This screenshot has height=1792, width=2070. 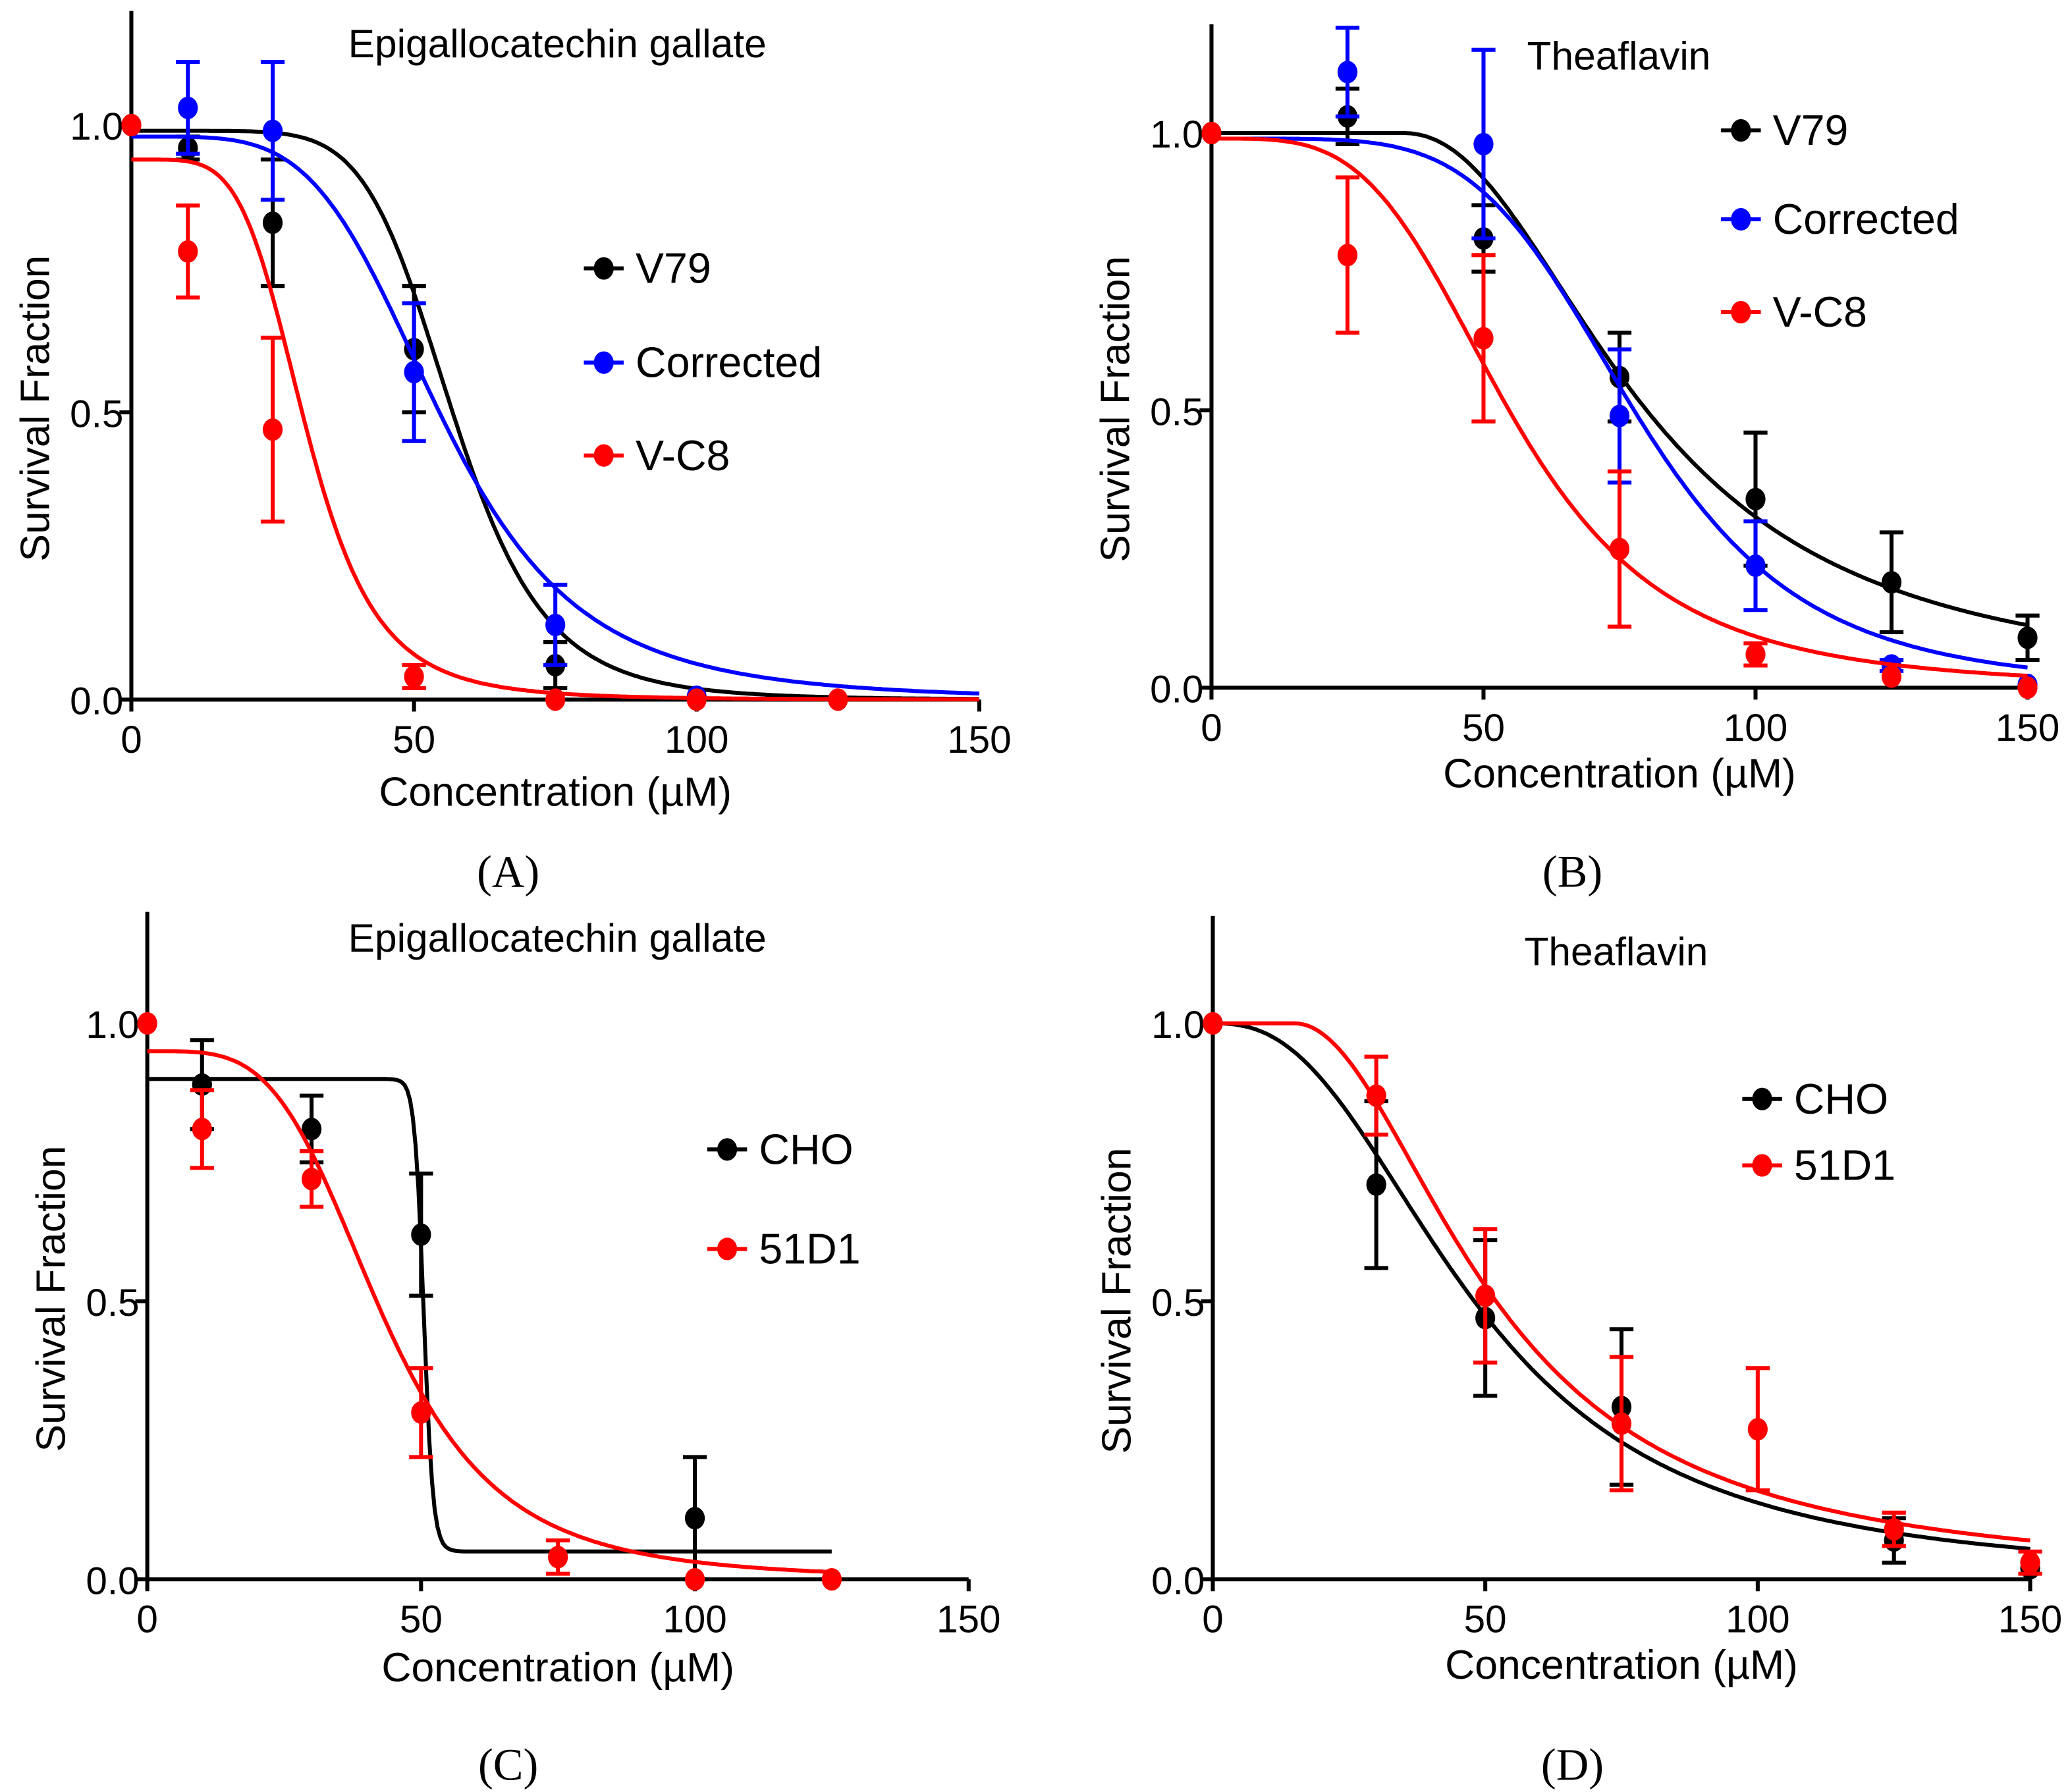 I want to click on legend-label: 51D1, so click(x=1844, y=1165).